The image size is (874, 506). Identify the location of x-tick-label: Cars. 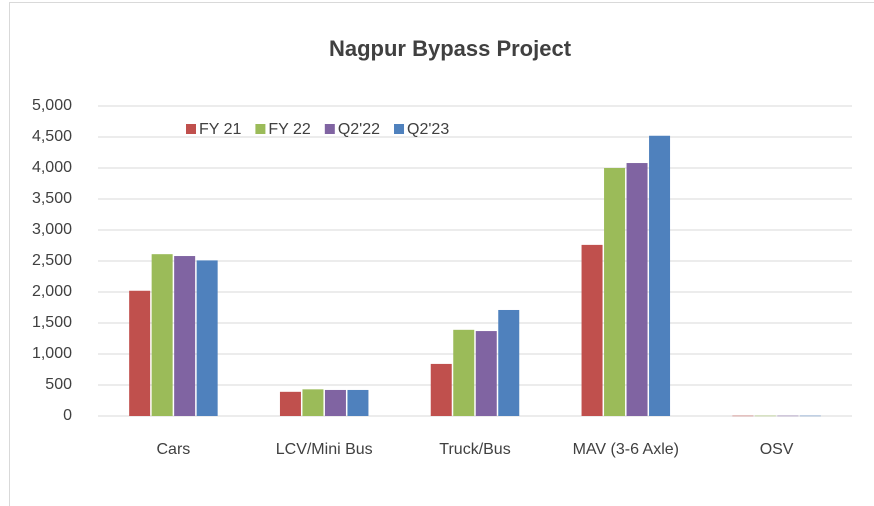
(174, 449).